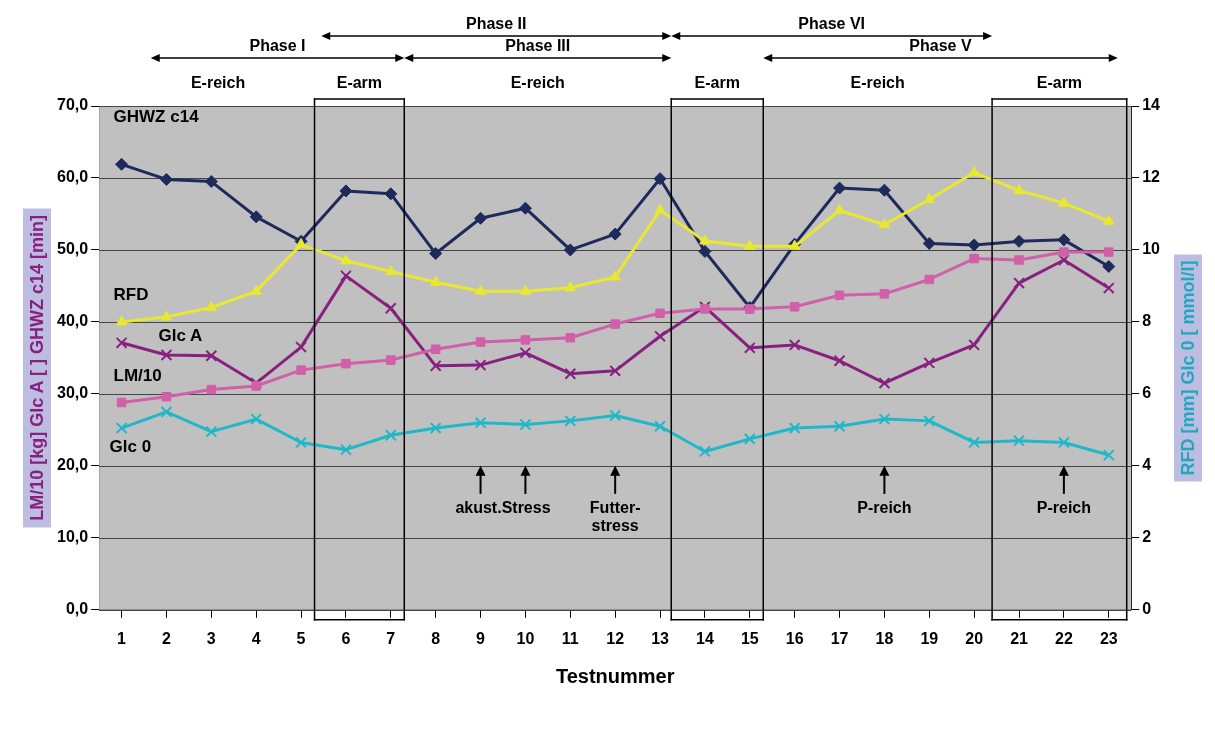 The height and width of the screenshot is (753, 1215). I want to click on x-tick-label: 17, so click(839, 638).